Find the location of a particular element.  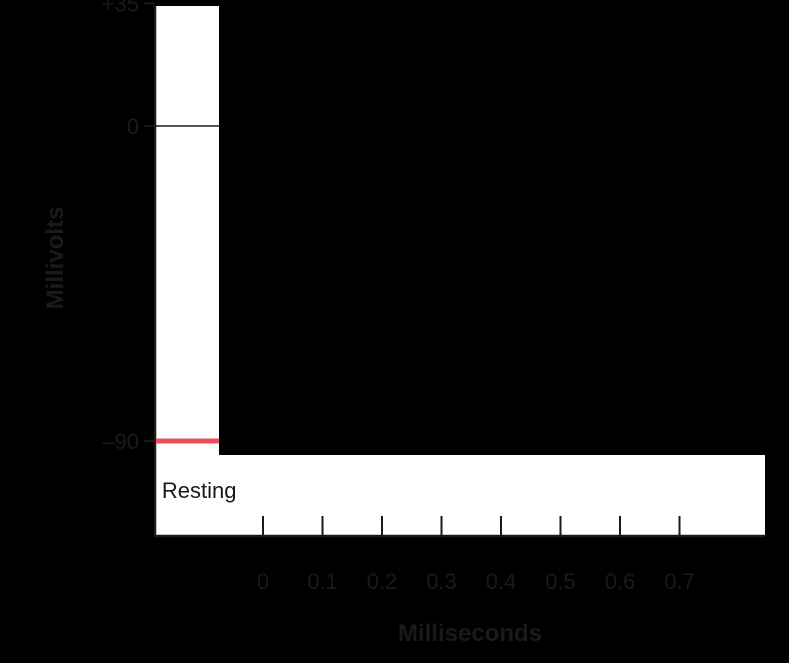

annotation-resting-label: Resting is located at coordinates (199, 490).